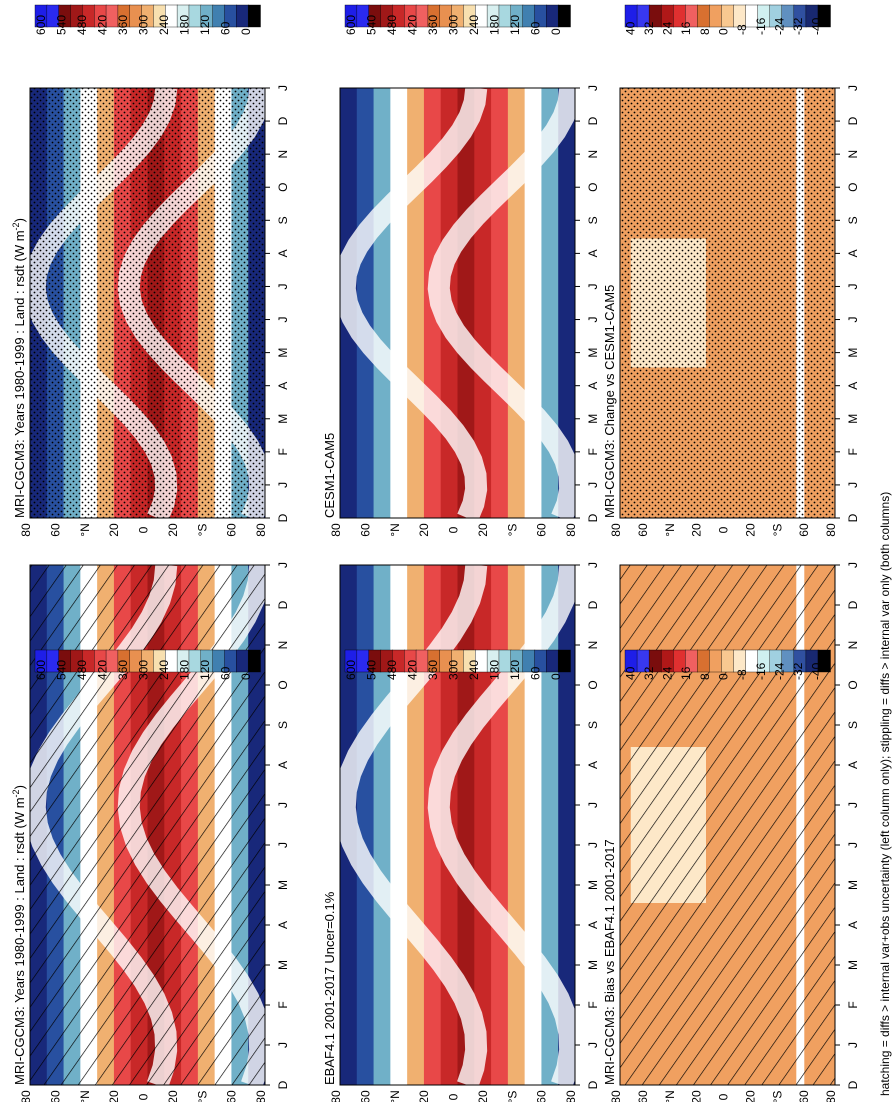 This screenshot has width=895, height=1102. I want to click on month-tick-label: F, so click(593, 1004).